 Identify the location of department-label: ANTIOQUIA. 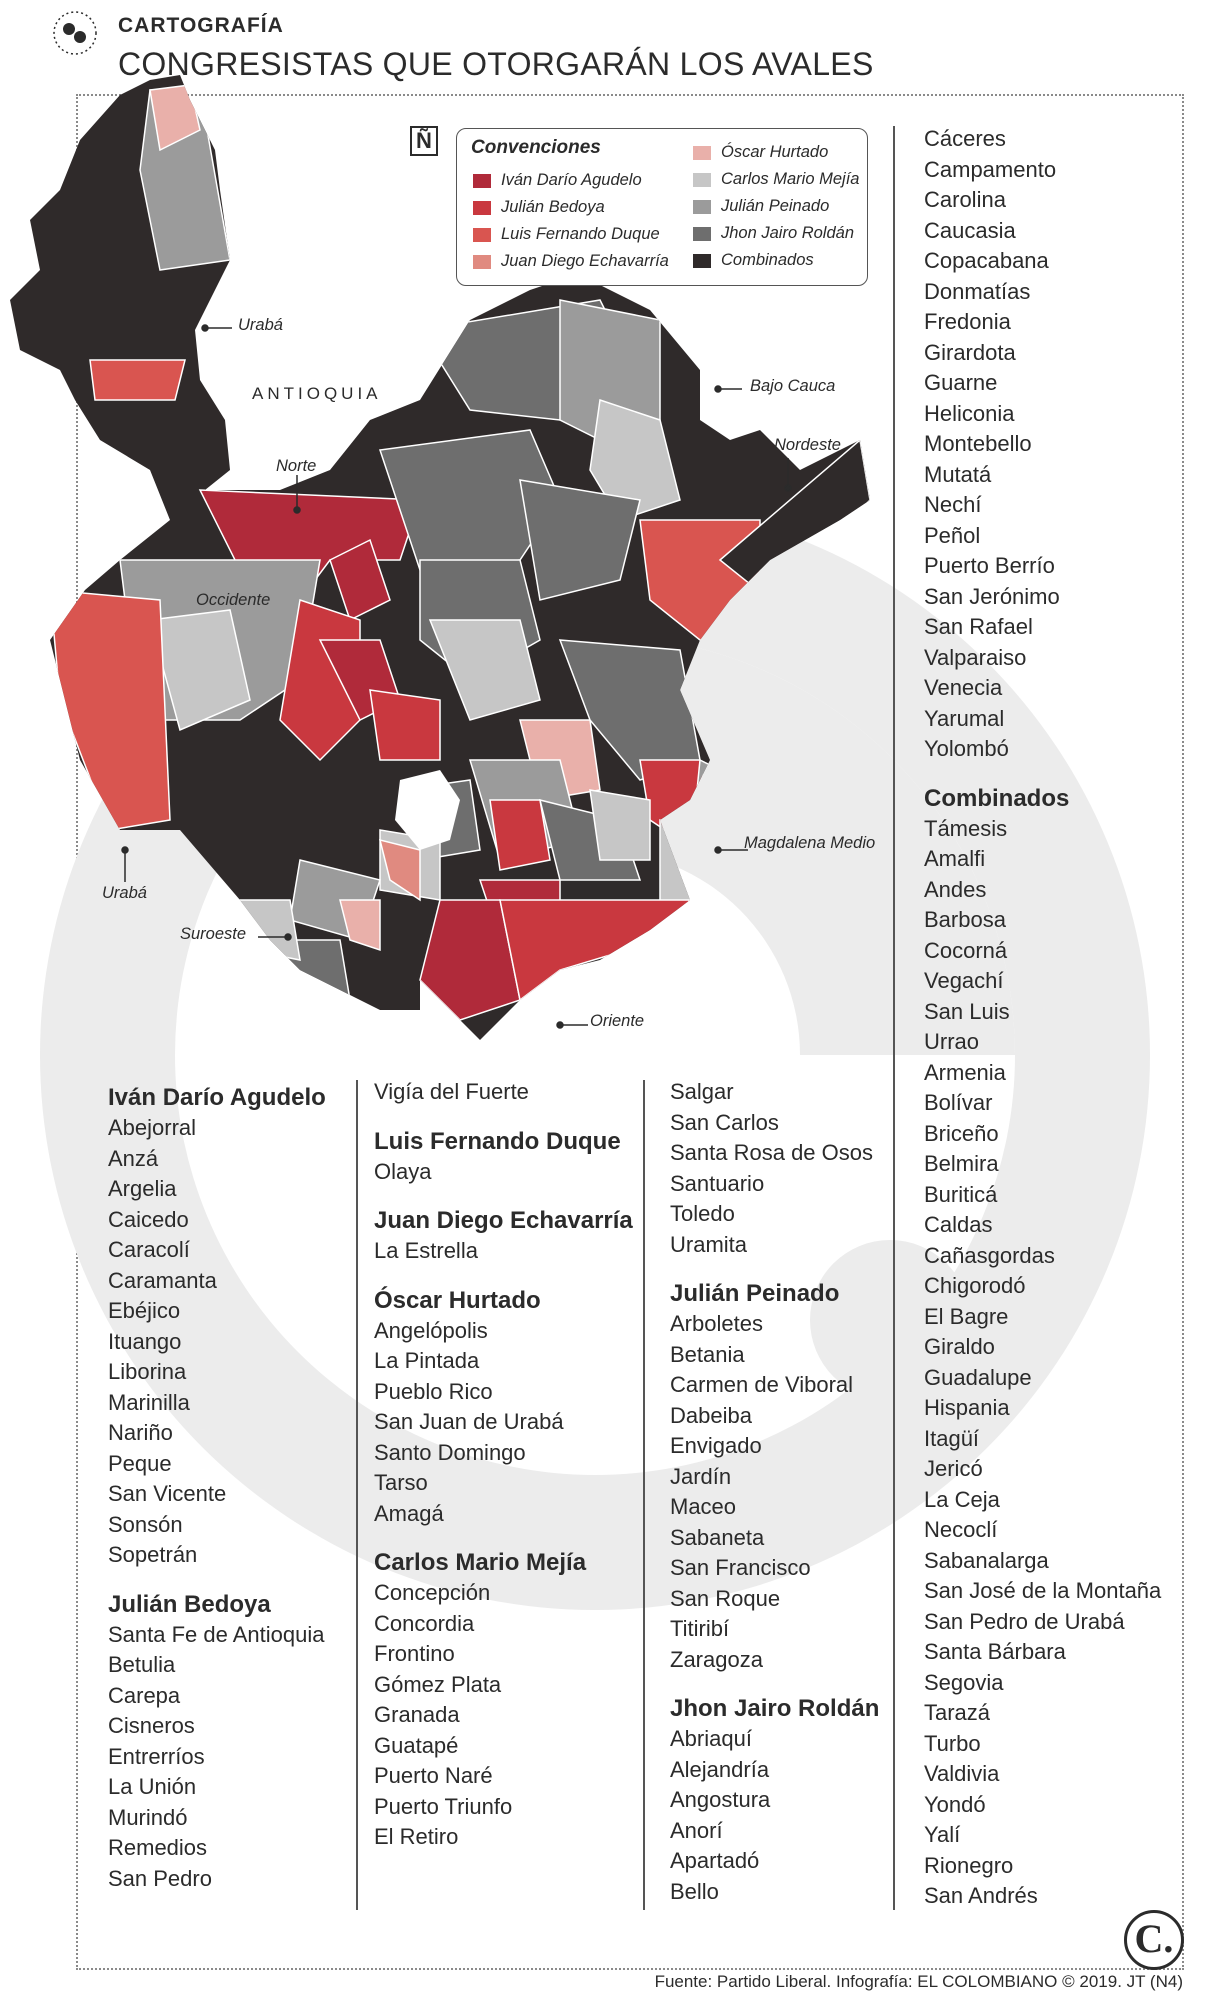
(317, 393).